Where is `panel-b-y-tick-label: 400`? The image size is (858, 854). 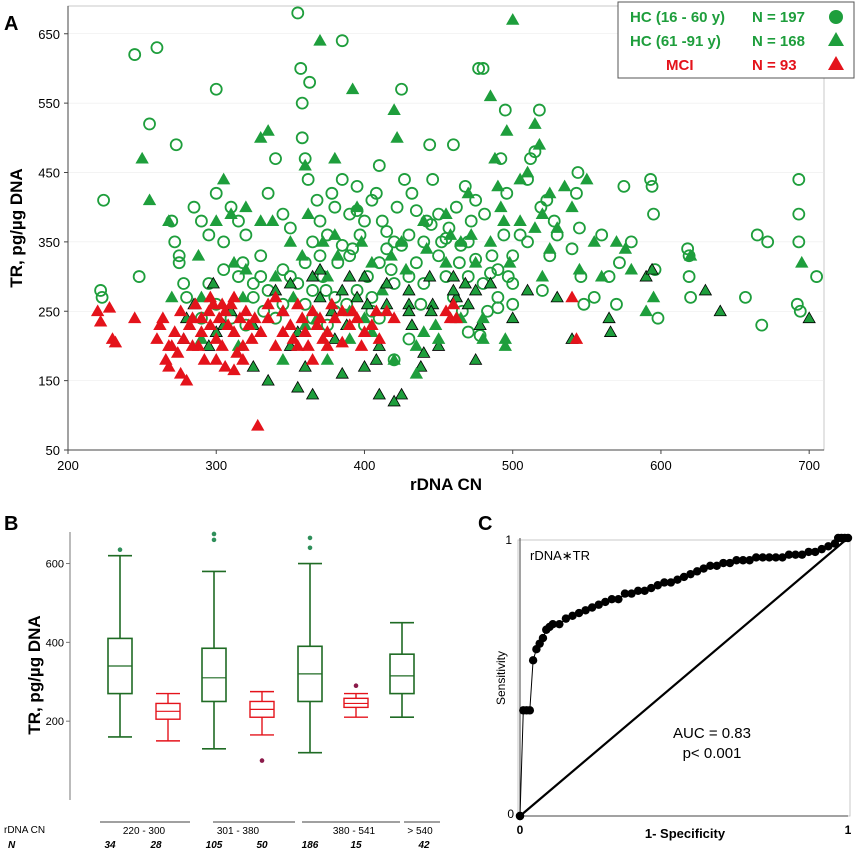
panel-b-y-tick-label: 400 is located at coordinates (55, 643).